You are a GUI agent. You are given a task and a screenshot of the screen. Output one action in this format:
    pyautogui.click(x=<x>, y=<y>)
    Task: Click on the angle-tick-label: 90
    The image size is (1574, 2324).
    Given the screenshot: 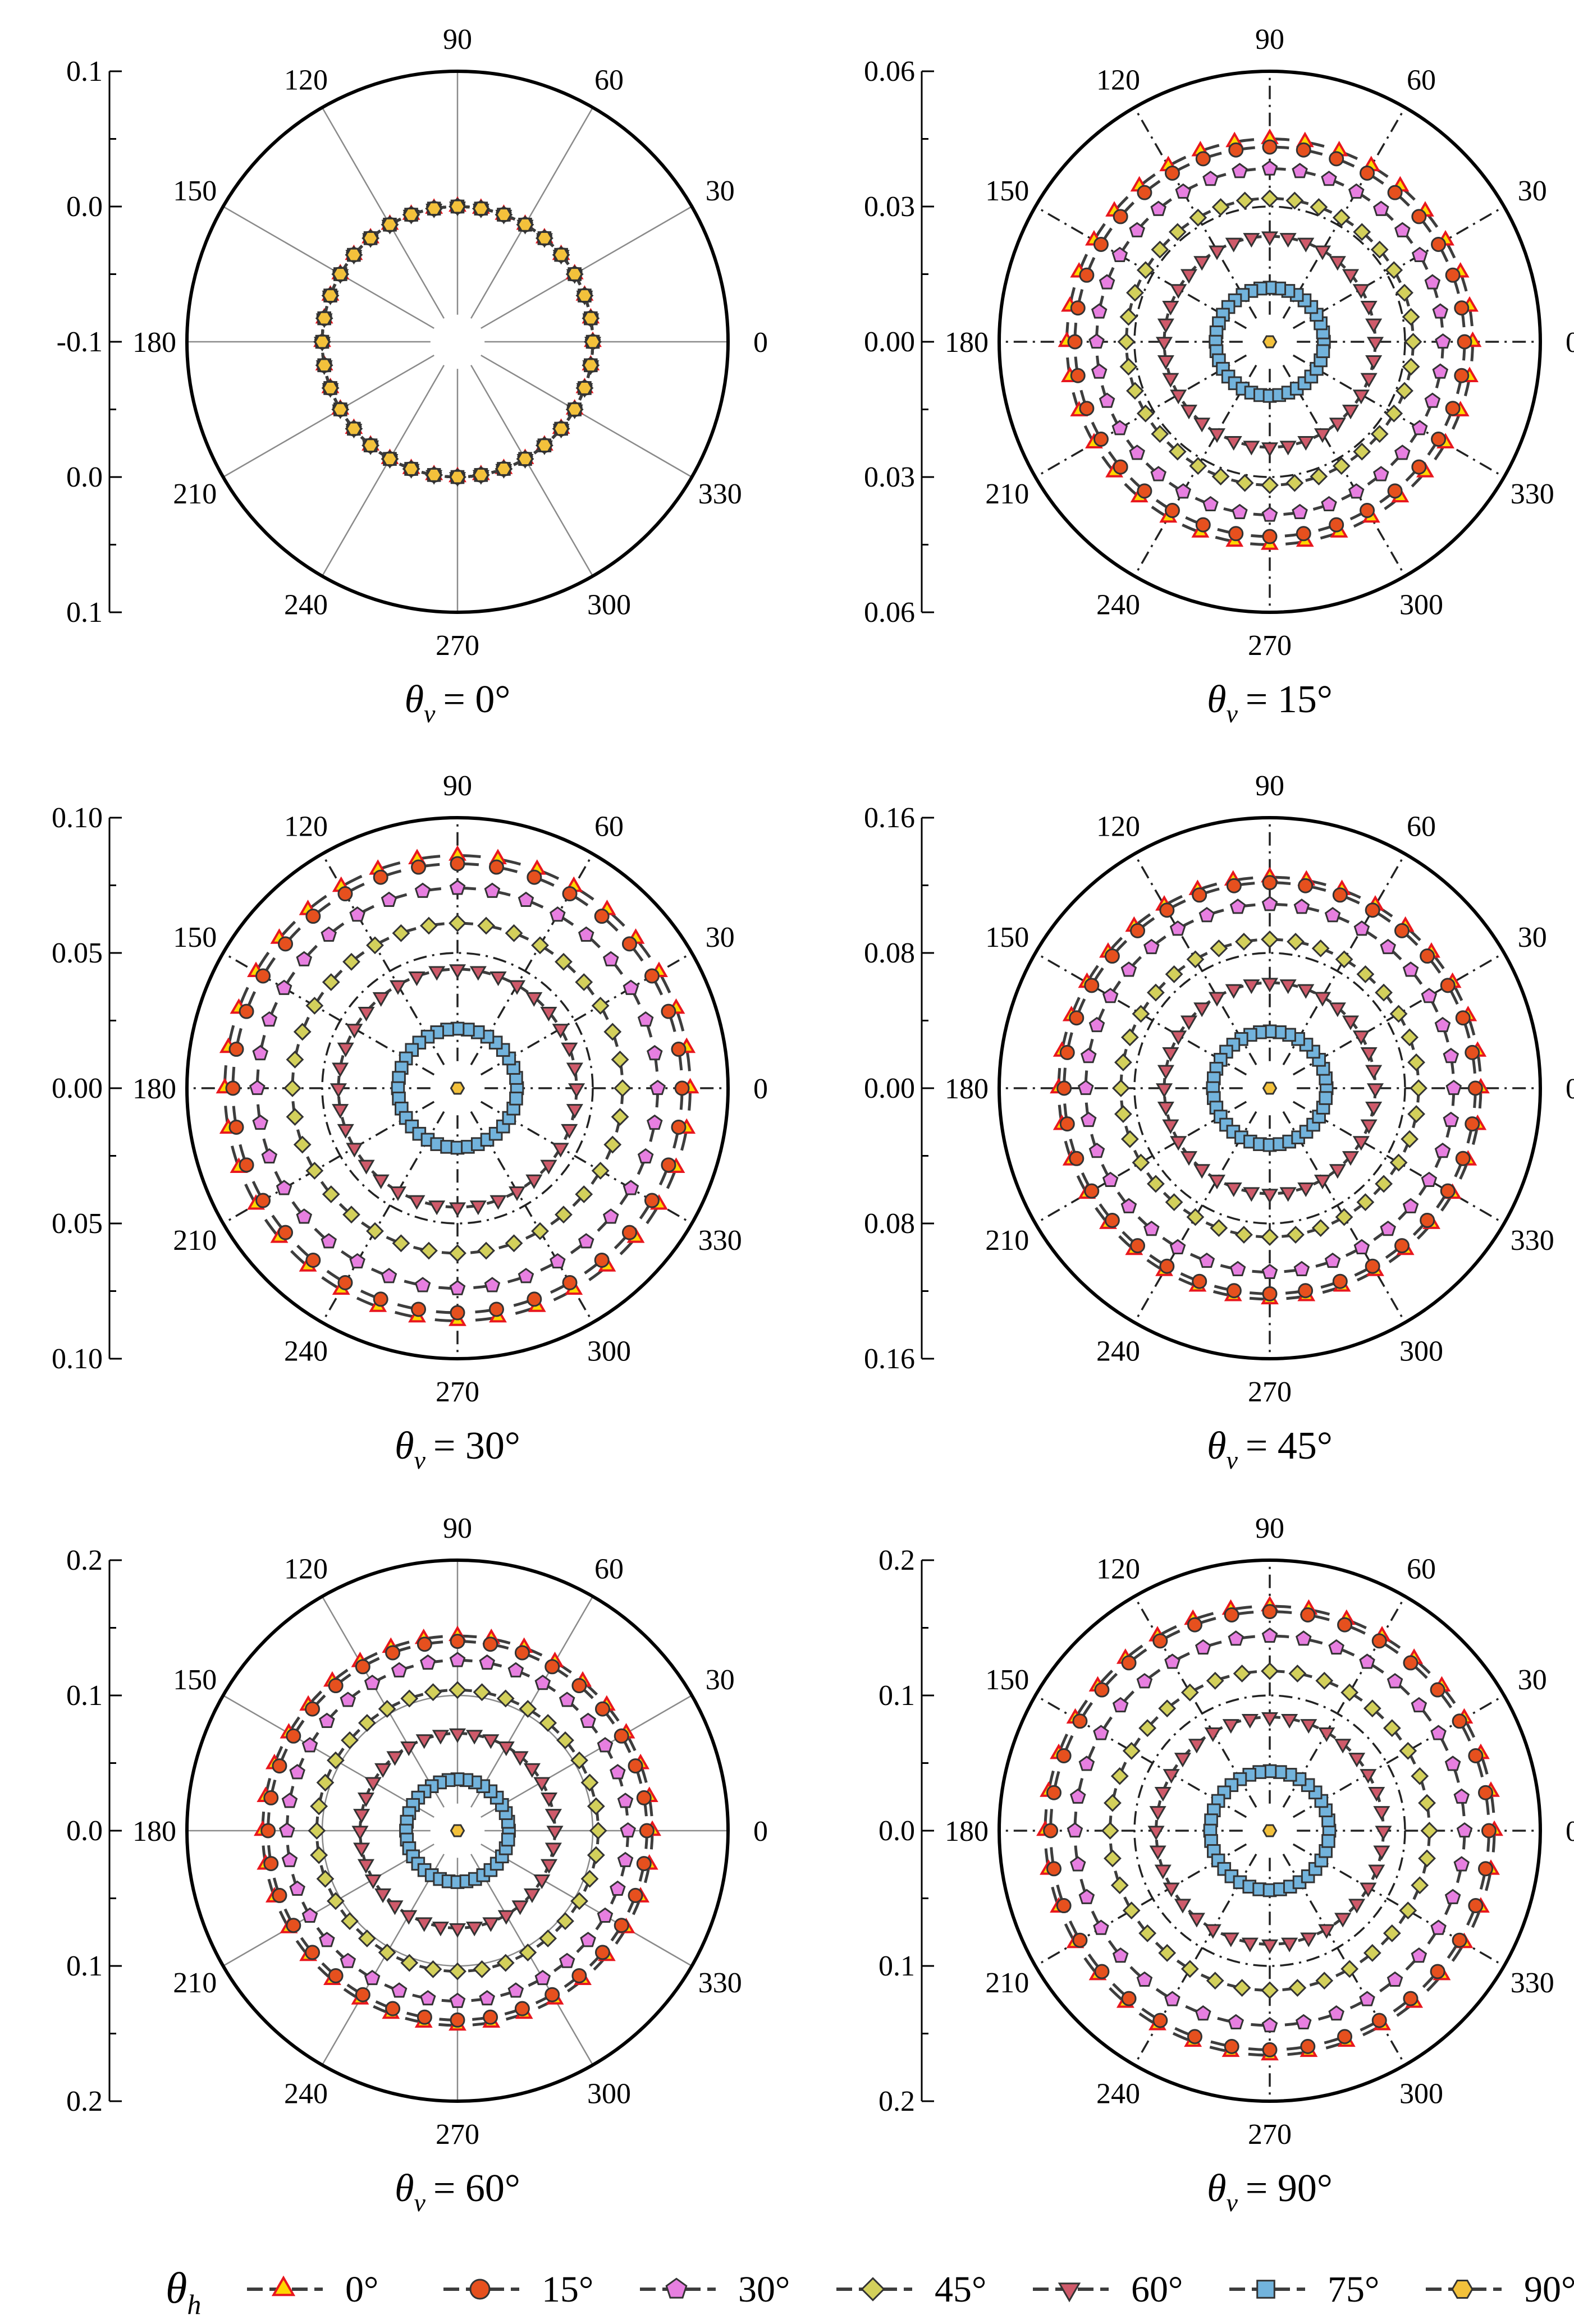 What is the action you would take?
    pyautogui.click(x=1269, y=40)
    